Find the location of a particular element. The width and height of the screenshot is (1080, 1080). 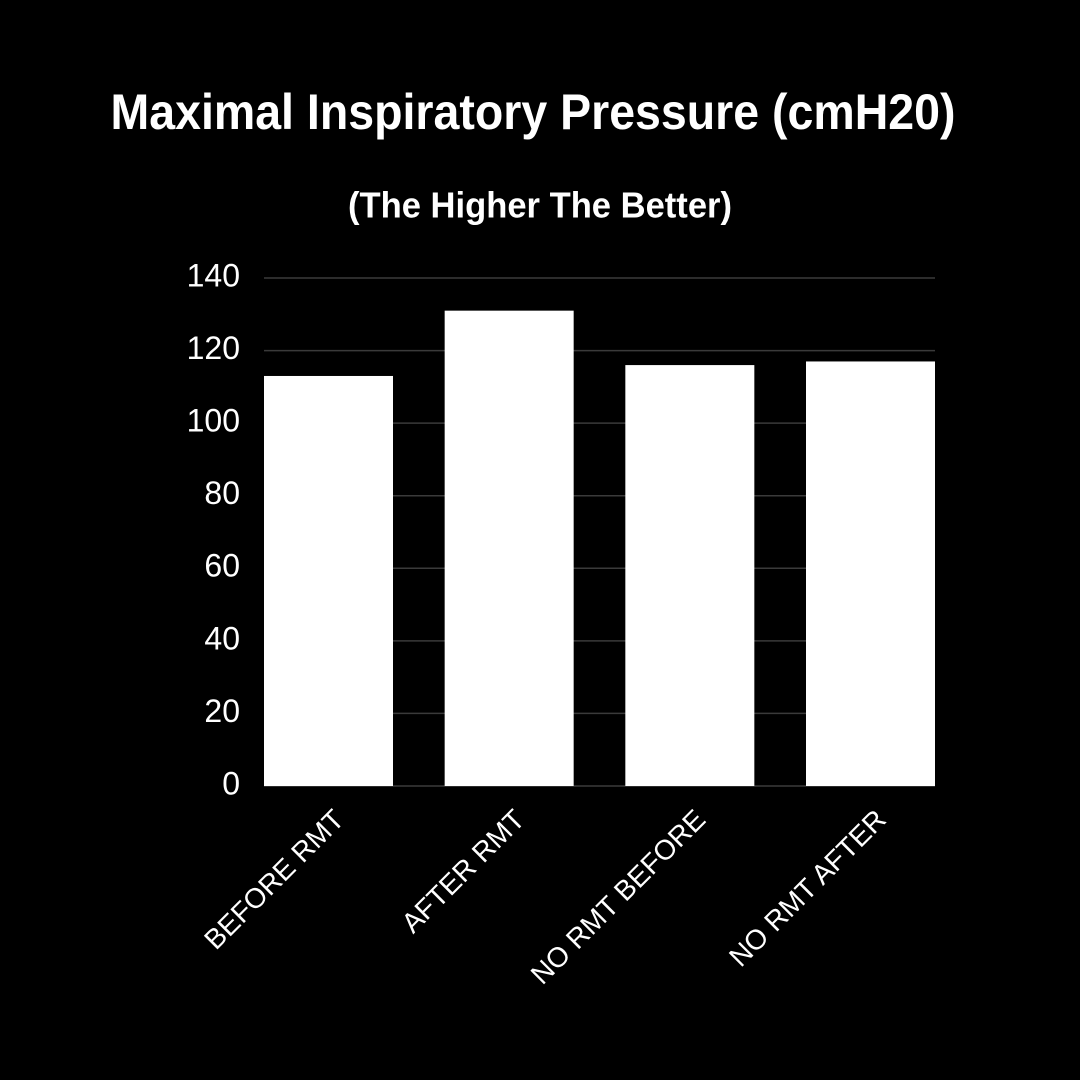

y-tick-label: 100 is located at coordinates (213, 421).